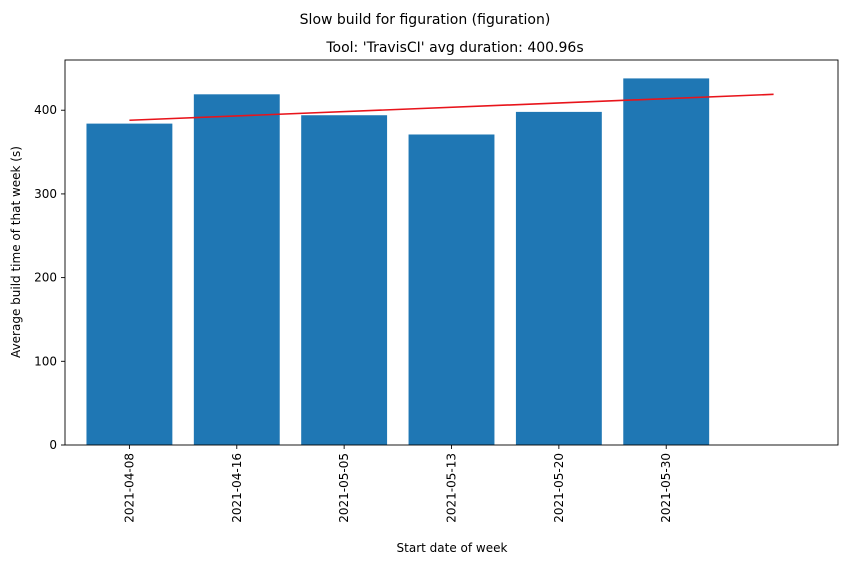 The image size is (850, 564). Describe the element at coordinates (452, 488) in the screenshot. I see `x-tick-label: 2021-05-13` at that location.